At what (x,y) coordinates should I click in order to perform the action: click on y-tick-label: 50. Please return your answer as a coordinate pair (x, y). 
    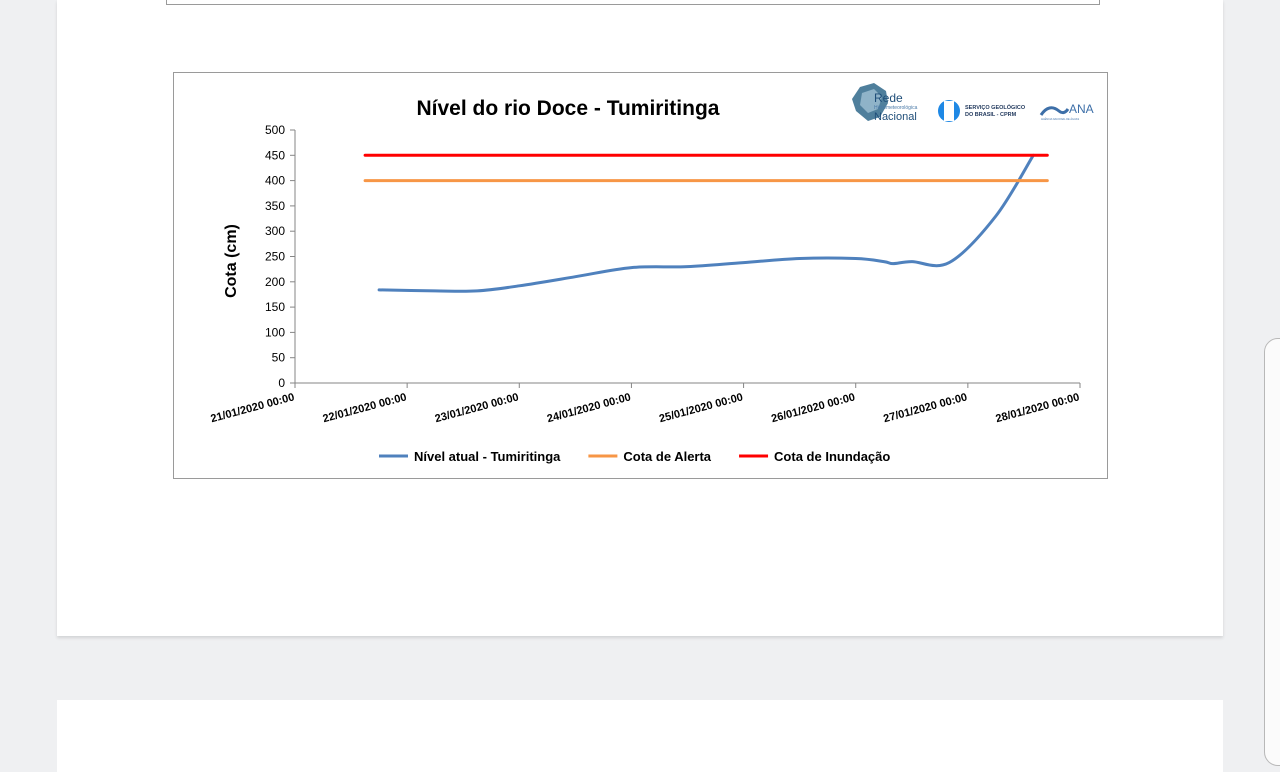
    Looking at the image, I should click on (279, 358).